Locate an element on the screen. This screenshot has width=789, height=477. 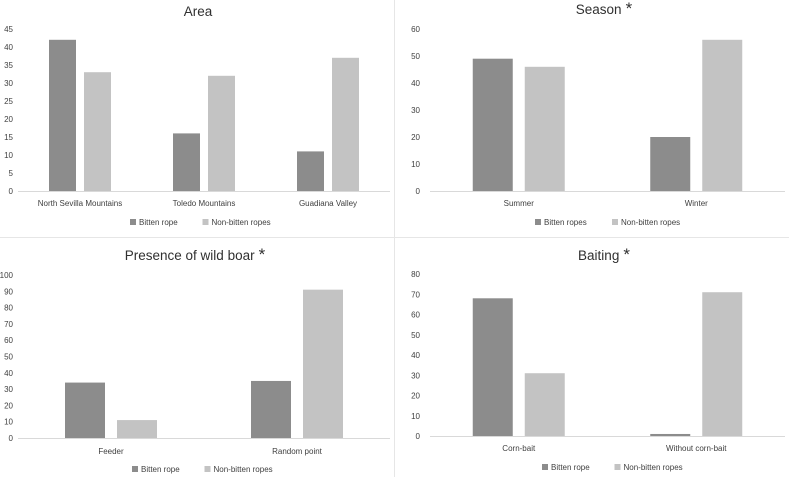
y-tick-label: 5 is located at coordinates (11, 173).